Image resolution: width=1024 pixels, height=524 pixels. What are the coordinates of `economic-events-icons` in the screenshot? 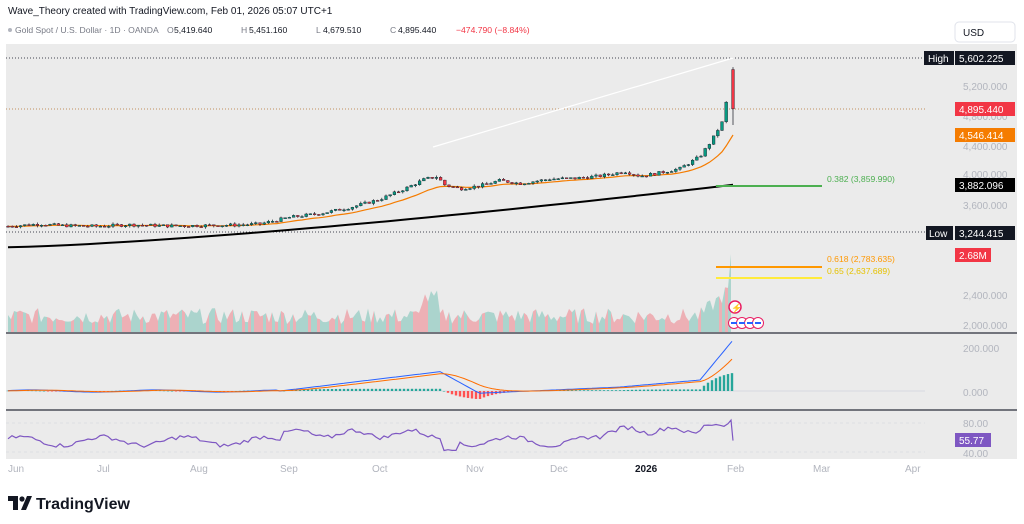 It's located at (746, 323).